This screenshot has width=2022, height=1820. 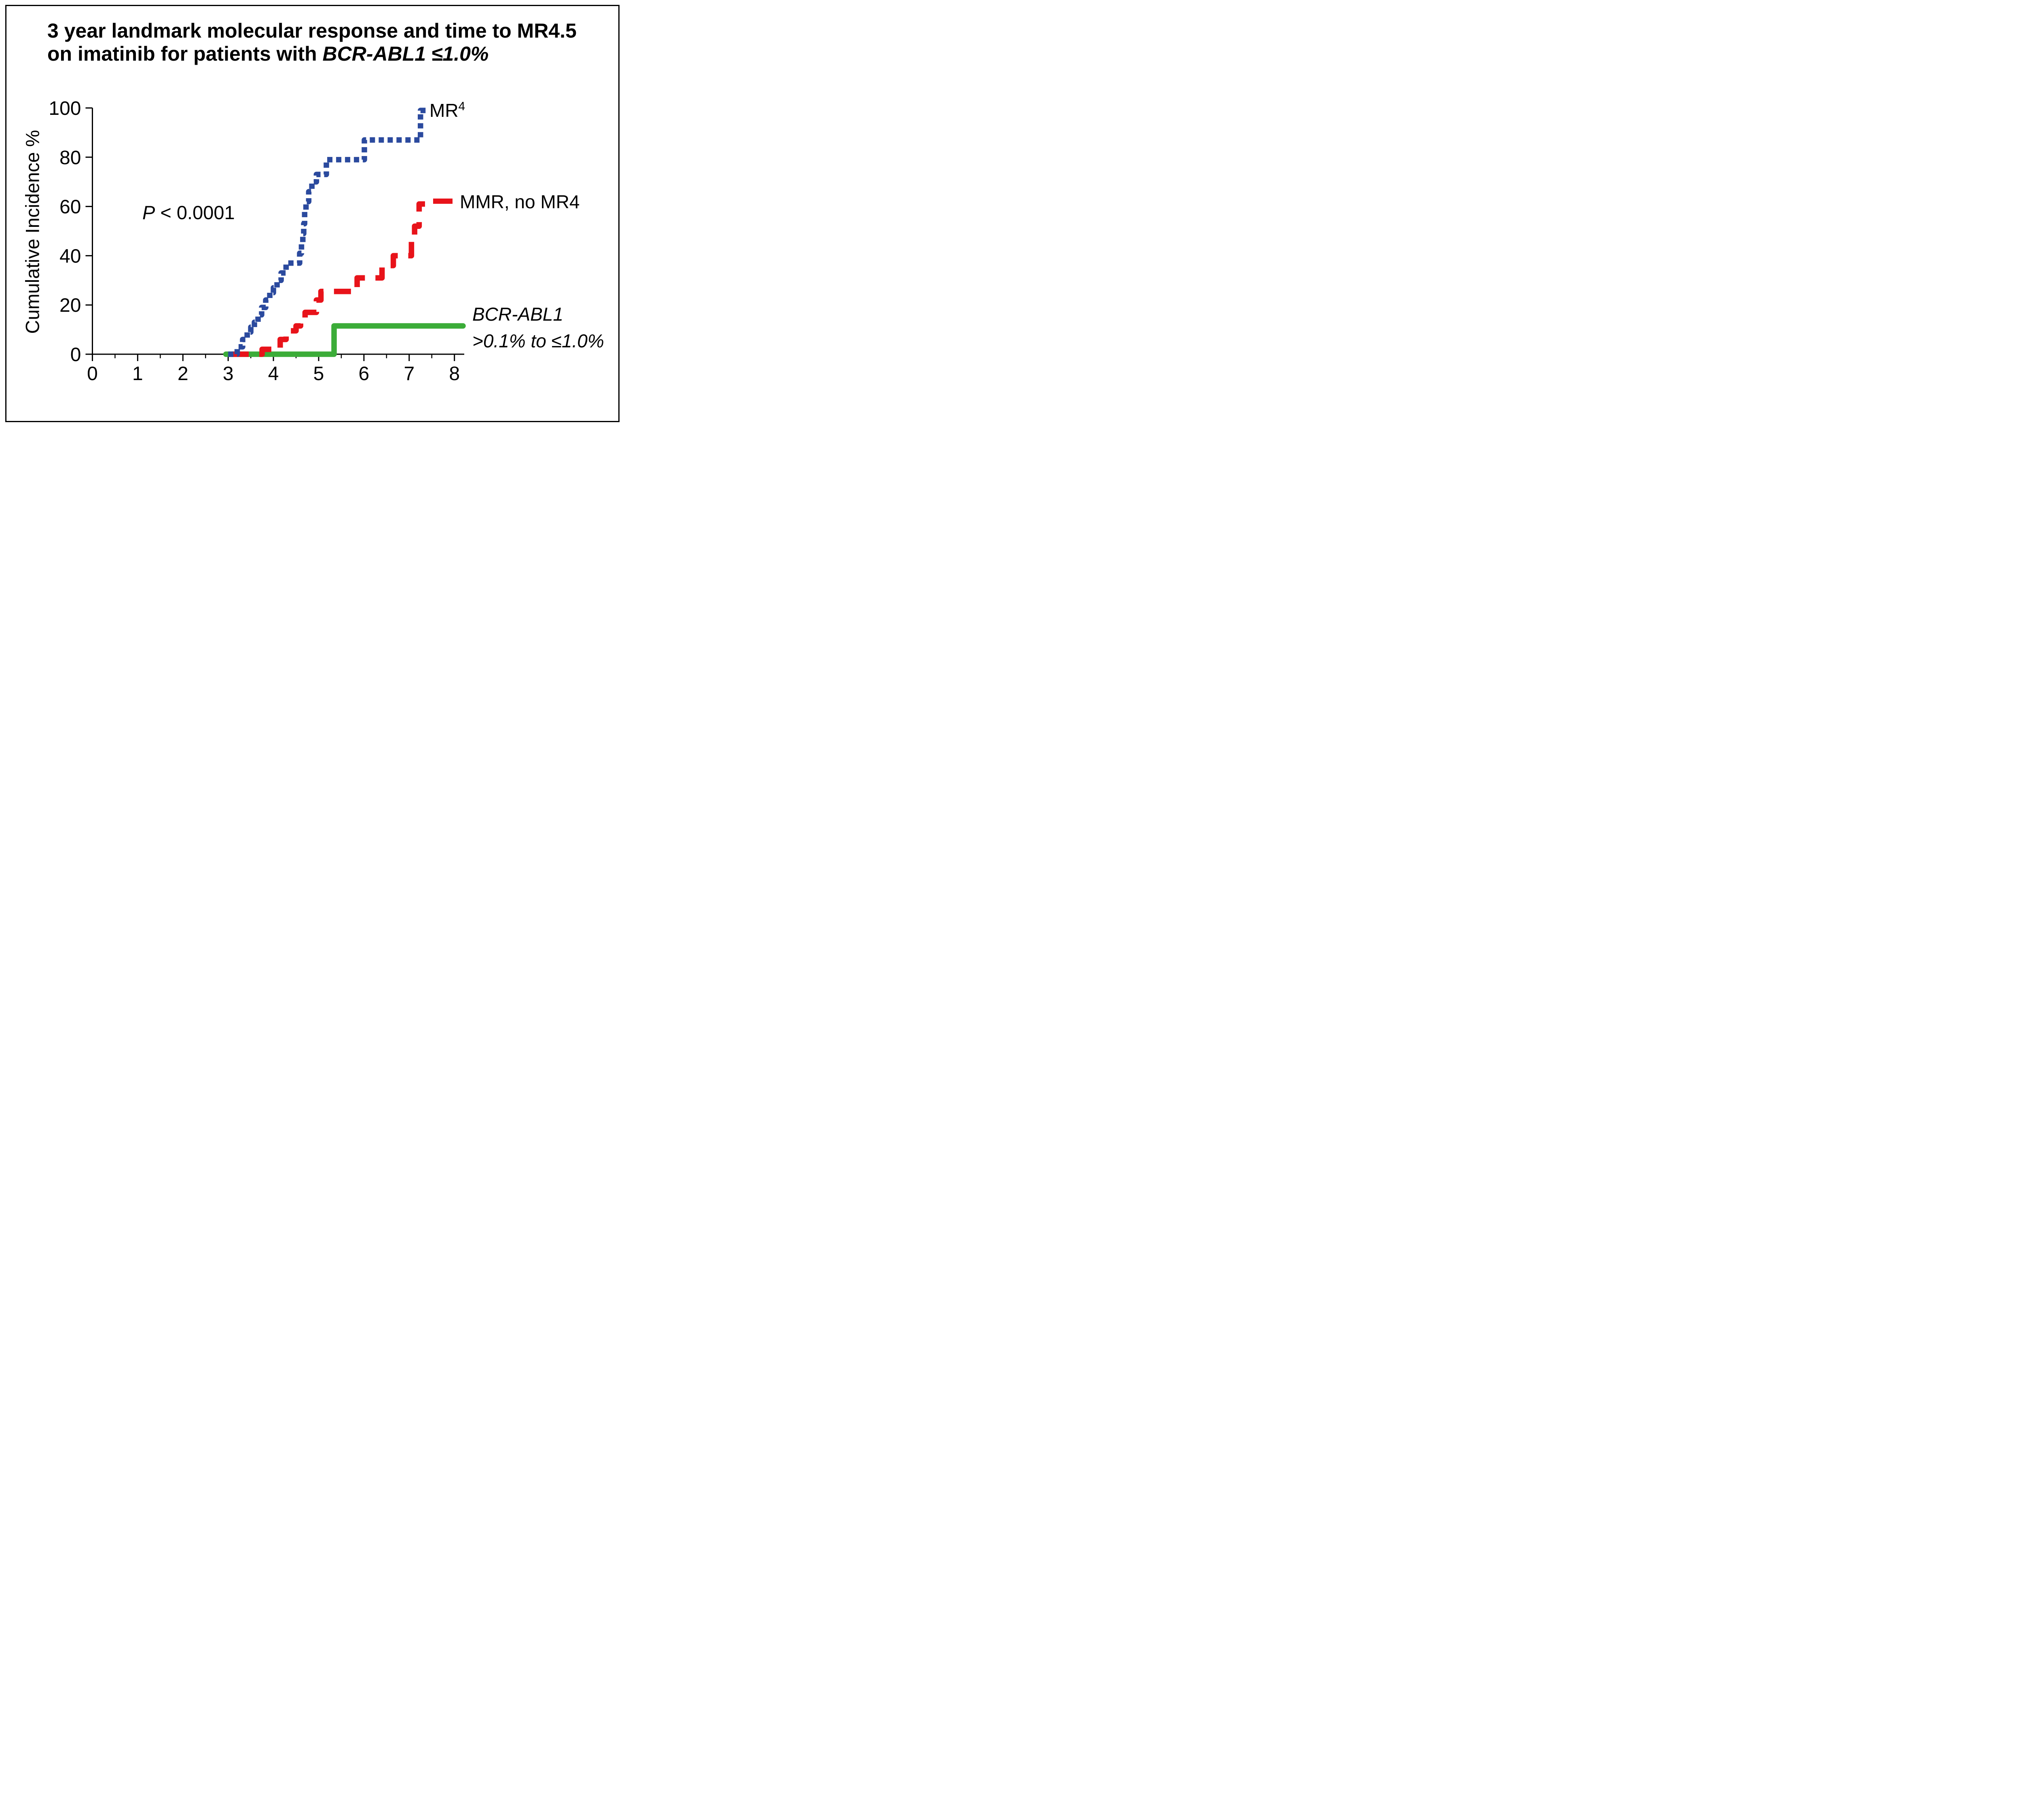 I want to click on curve-mr4, so click(x=327, y=232).